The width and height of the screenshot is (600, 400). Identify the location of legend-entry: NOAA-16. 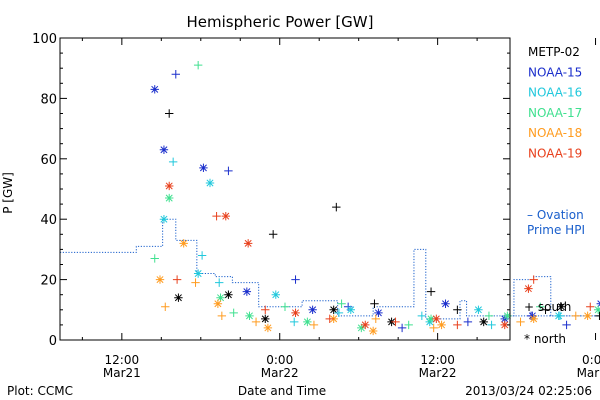
(555, 93).